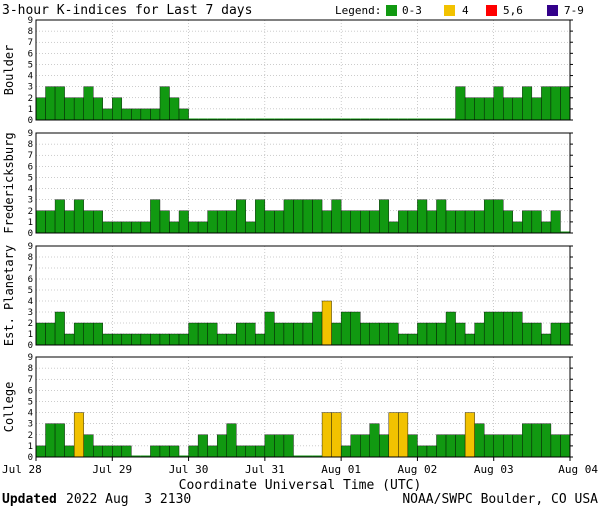  What do you see at coordinates (112, 469) in the screenshot?
I see `x-tick-label: Jul 29` at bounding box center [112, 469].